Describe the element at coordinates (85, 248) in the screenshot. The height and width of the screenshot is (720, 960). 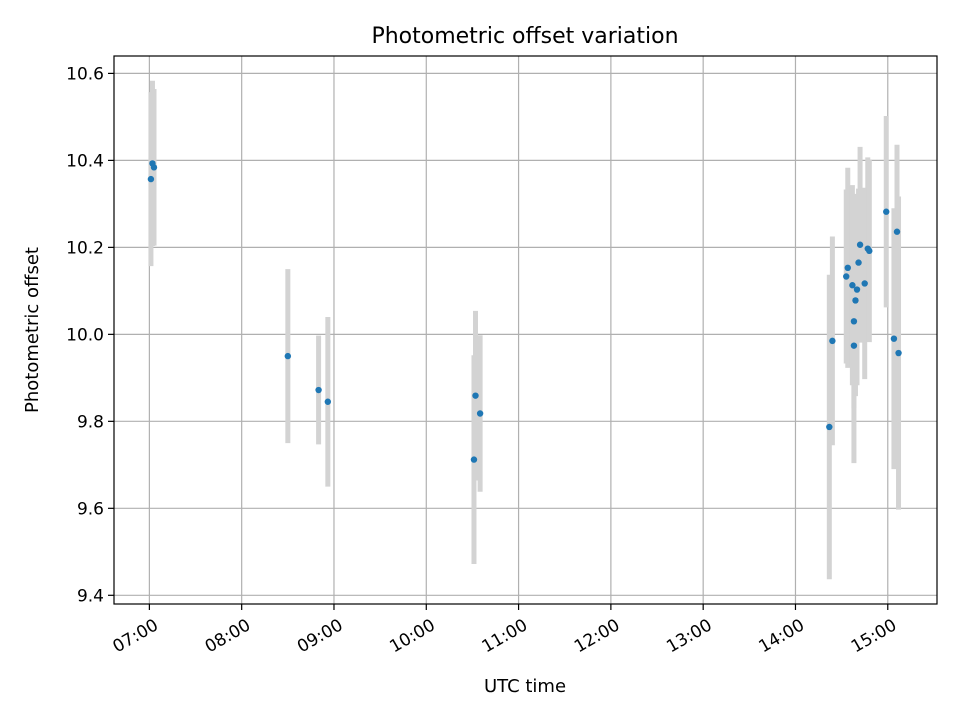
I see `y-tick-label: 10.2` at that location.